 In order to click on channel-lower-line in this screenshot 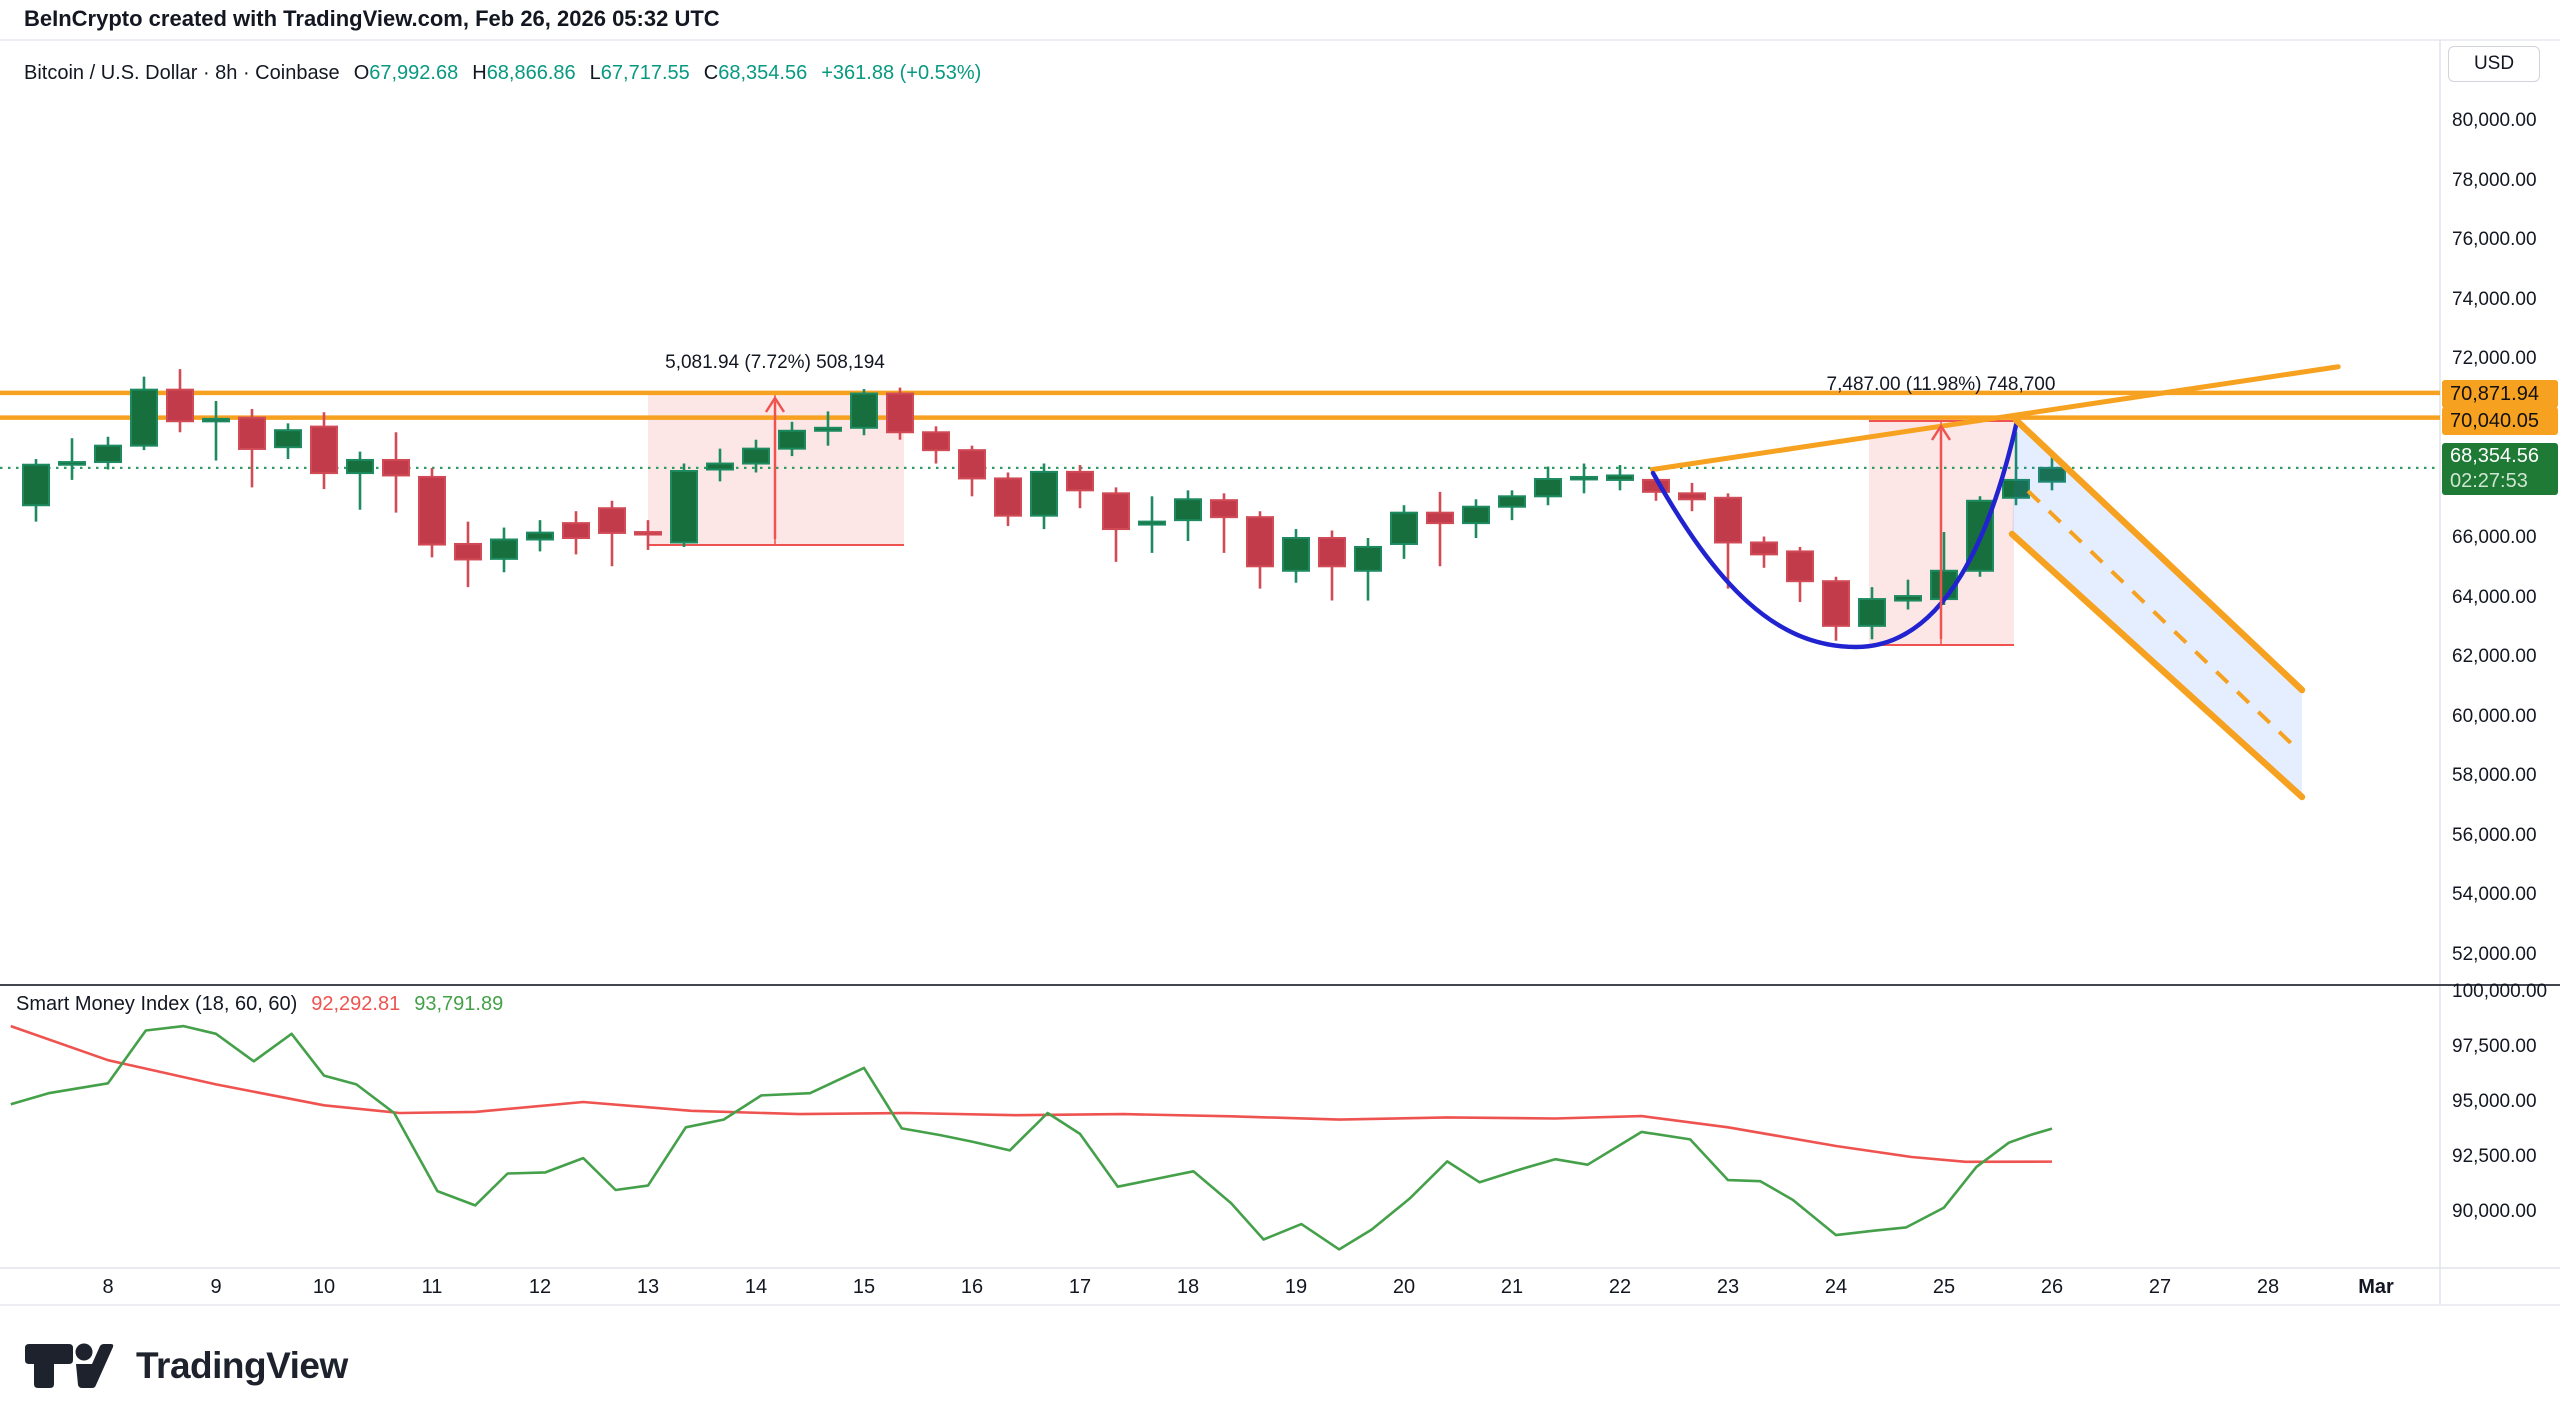, I will do `click(2157, 665)`.